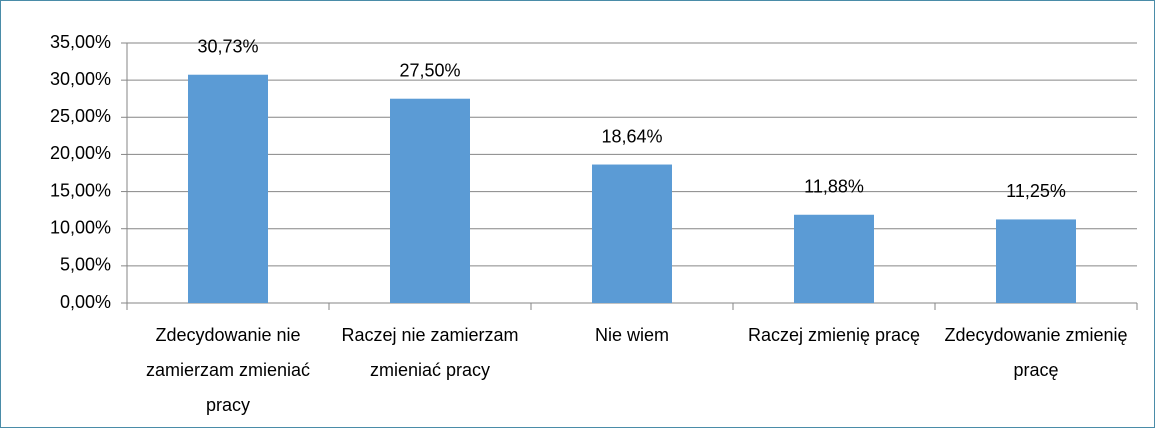  What do you see at coordinates (227, 46) in the screenshot?
I see `value-label: 30,73%` at bounding box center [227, 46].